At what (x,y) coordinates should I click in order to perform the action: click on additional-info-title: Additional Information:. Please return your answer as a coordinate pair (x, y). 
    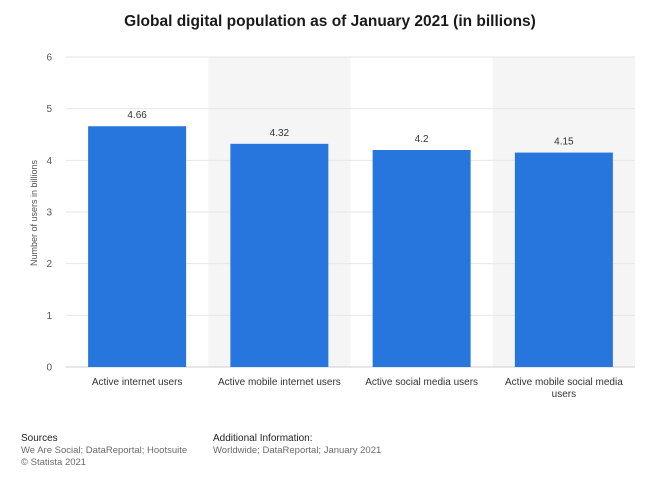
    Looking at the image, I should click on (263, 438).